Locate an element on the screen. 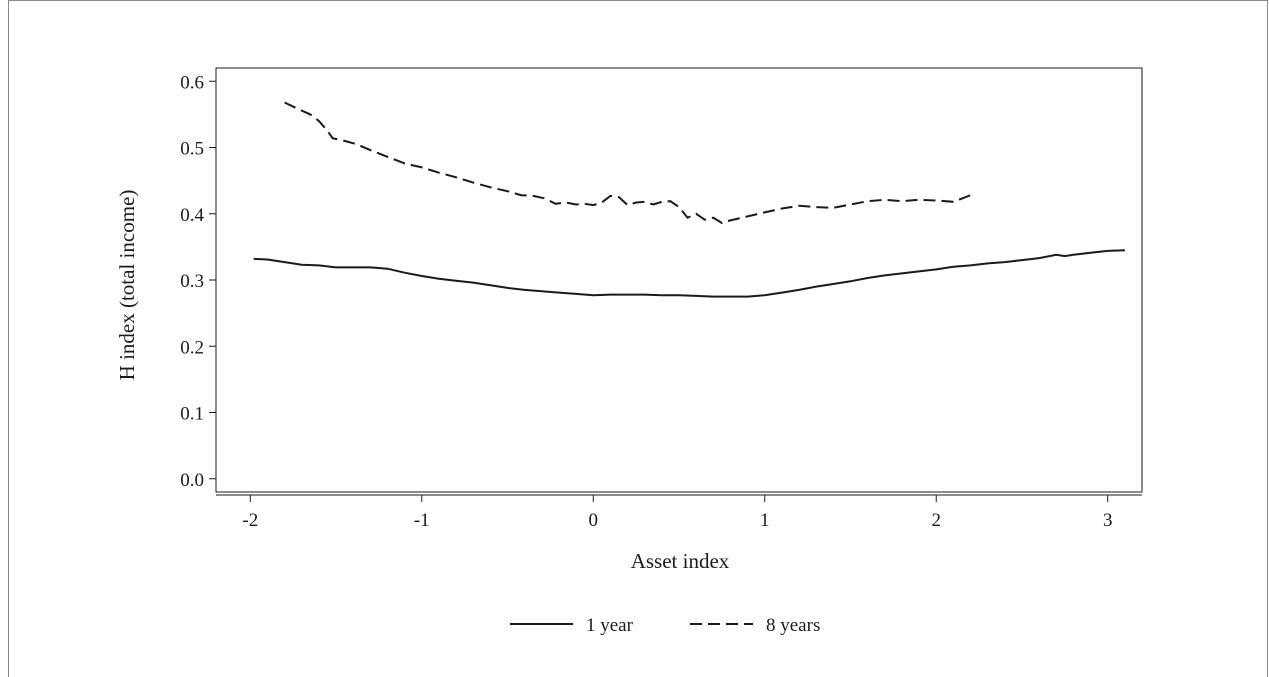 The height and width of the screenshot is (677, 1269). y-tick-label: 0.1 is located at coordinates (192, 414).